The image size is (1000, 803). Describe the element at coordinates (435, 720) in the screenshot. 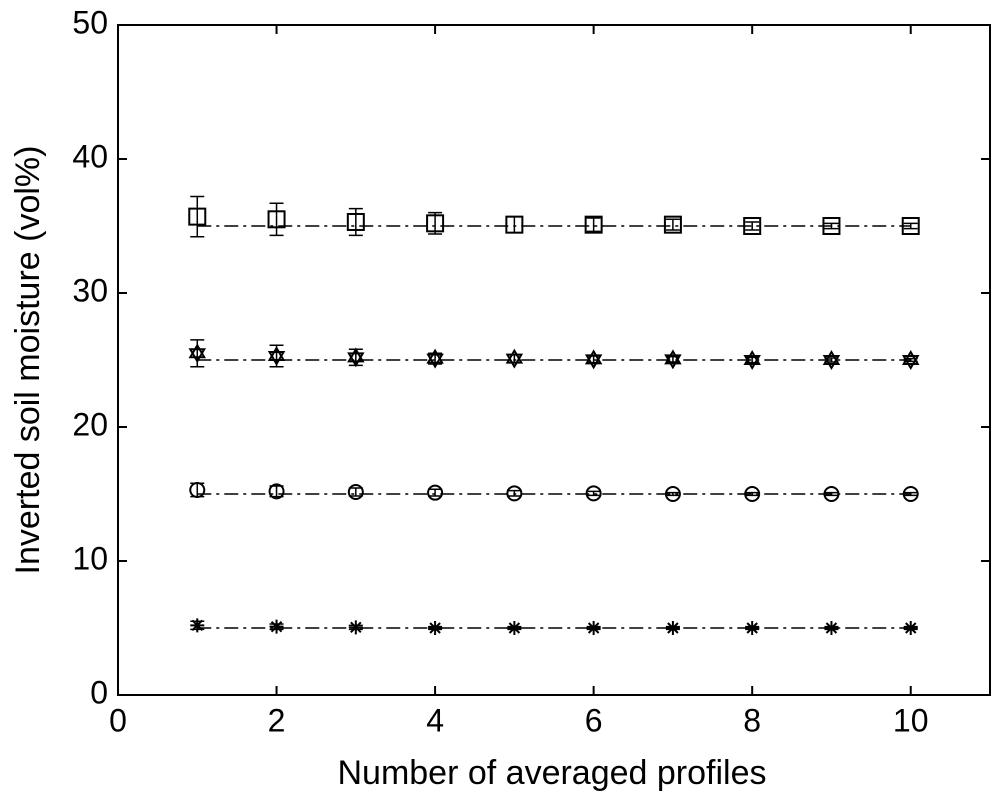

I see `x-tick-label: 4` at that location.